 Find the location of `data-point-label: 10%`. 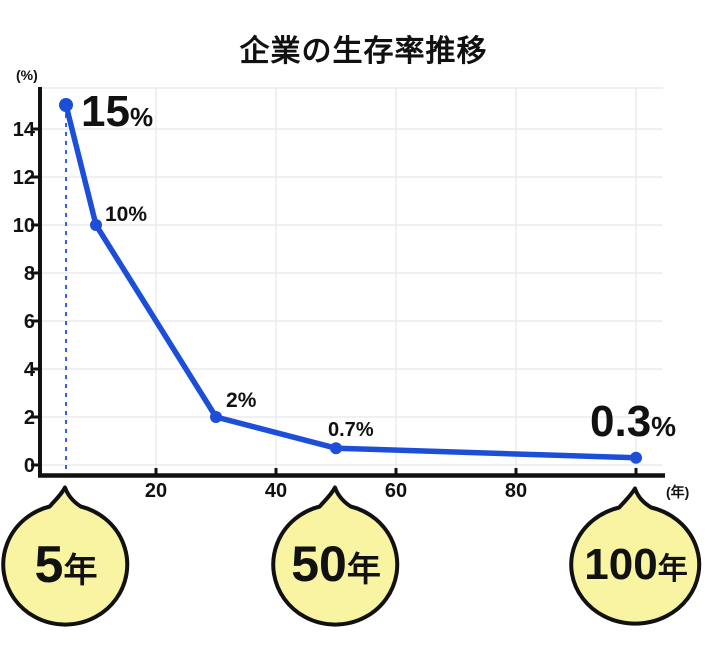

data-point-label: 10% is located at coordinates (126, 214).